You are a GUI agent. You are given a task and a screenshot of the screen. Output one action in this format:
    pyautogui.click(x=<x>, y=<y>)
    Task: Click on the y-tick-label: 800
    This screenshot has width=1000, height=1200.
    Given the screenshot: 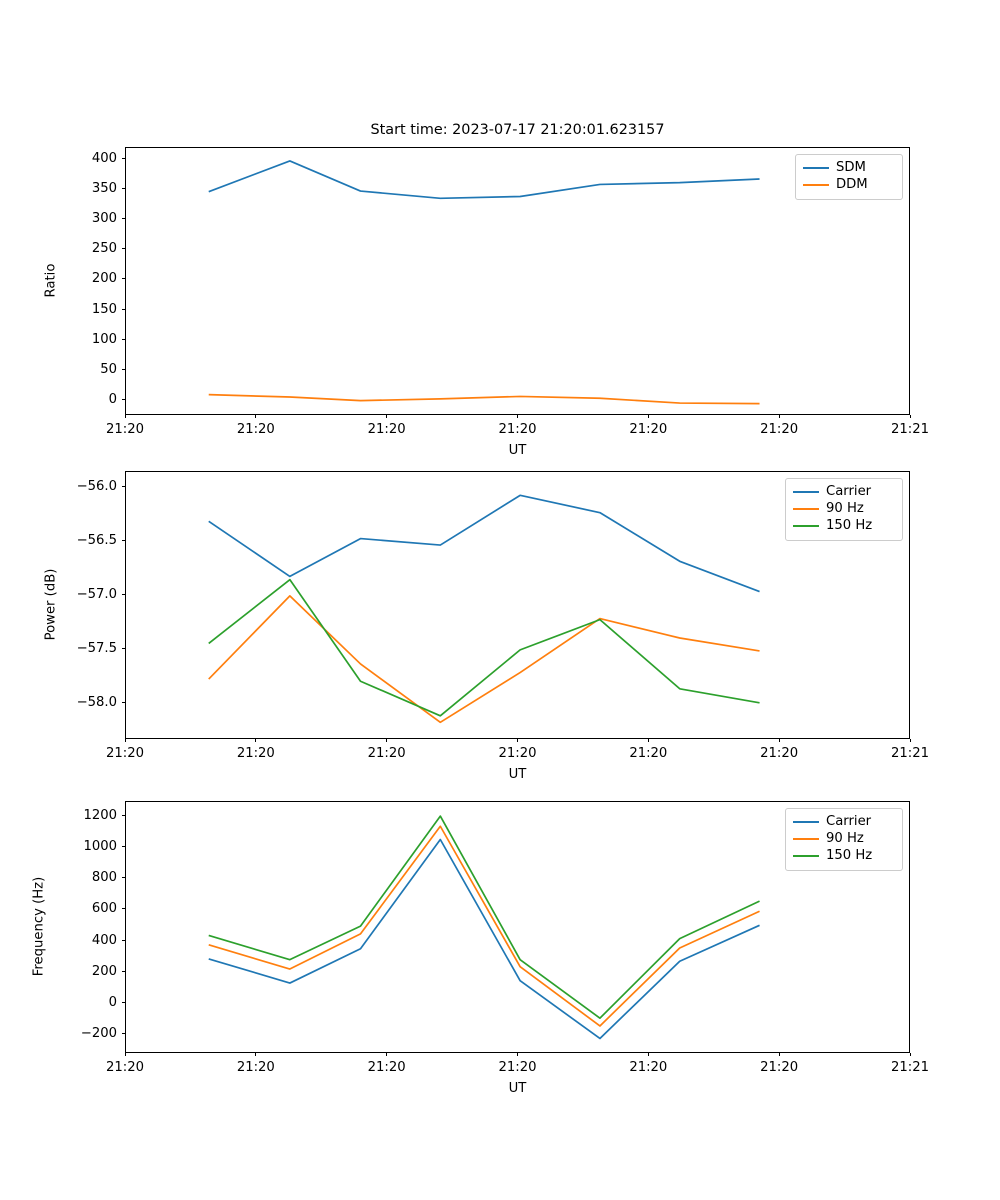 What is the action you would take?
    pyautogui.click(x=104, y=878)
    